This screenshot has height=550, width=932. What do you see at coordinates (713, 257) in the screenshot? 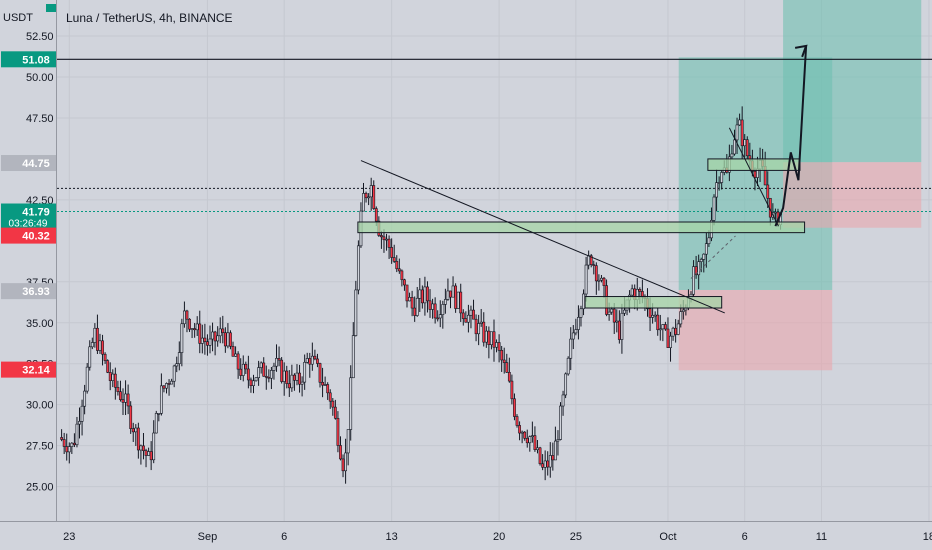
I see `dashed-trendline` at bounding box center [713, 257].